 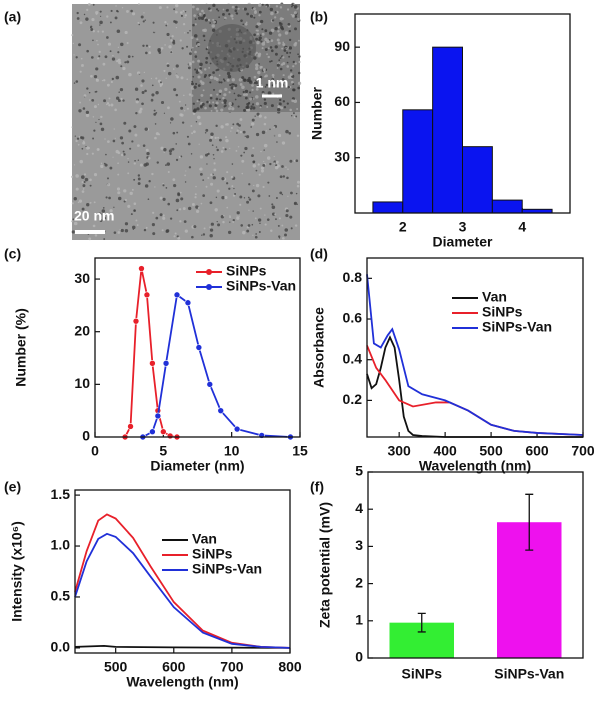 I want to click on legend-label: SiNPs, so click(x=246, y=271).